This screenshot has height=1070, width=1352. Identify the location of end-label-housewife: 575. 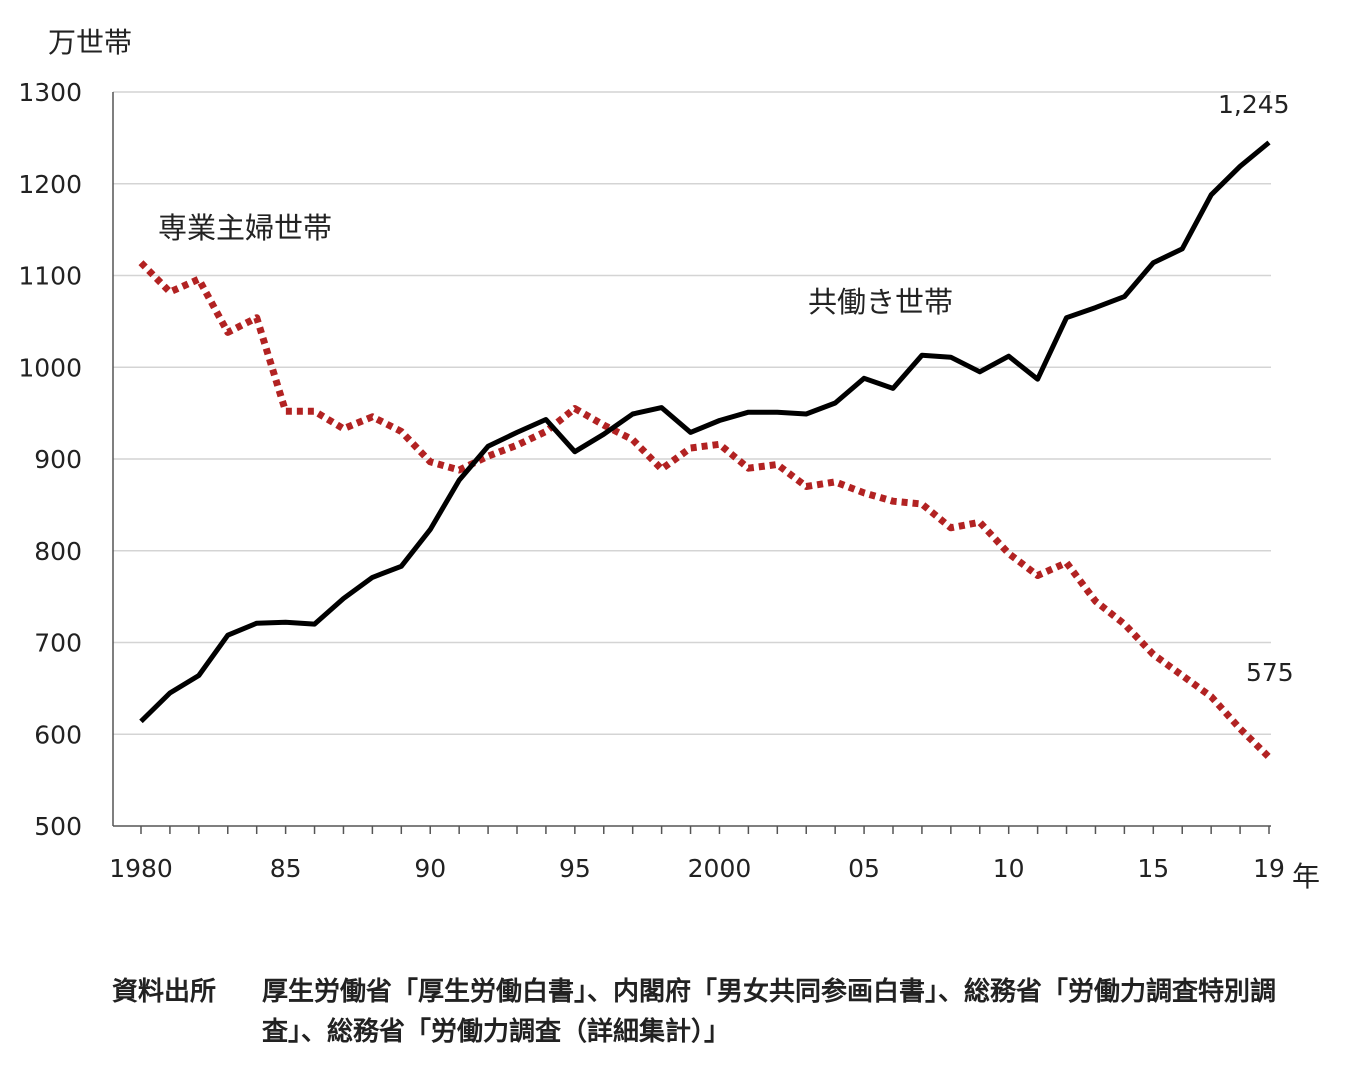
(1270, 672).